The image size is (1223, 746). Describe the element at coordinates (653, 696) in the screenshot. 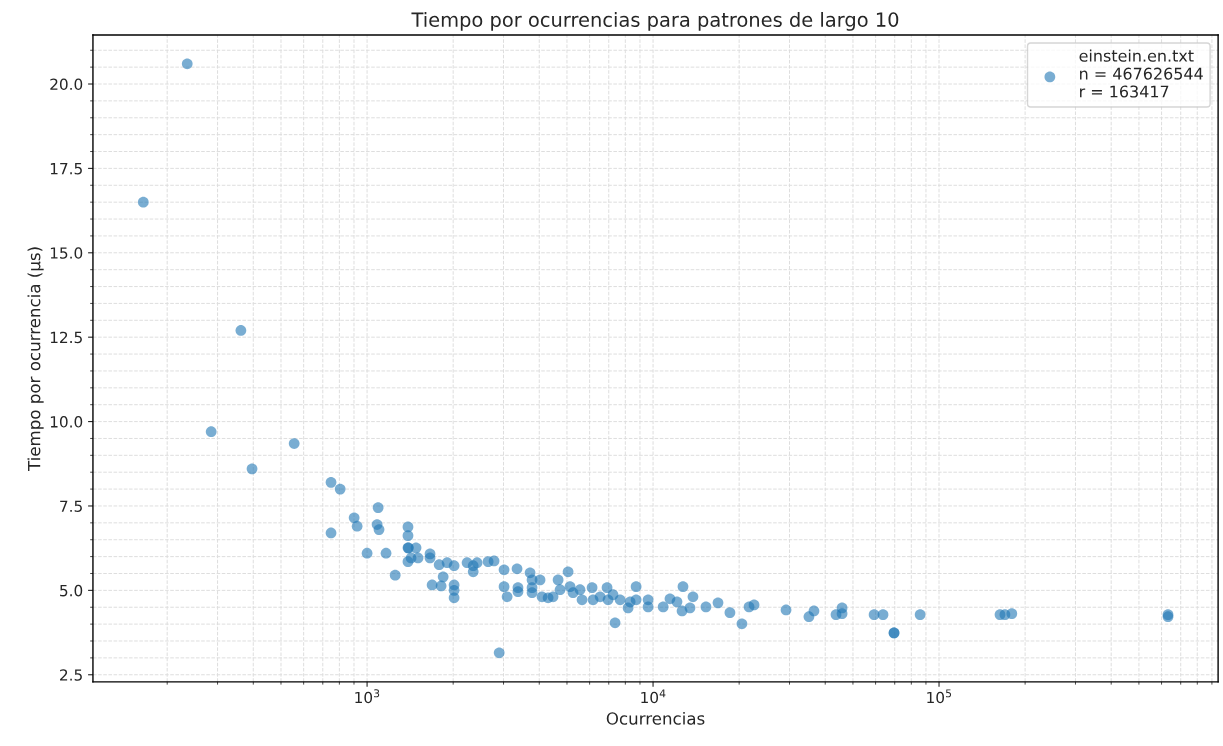

I see `x-tick-label: 10$^{4}$` at that location.